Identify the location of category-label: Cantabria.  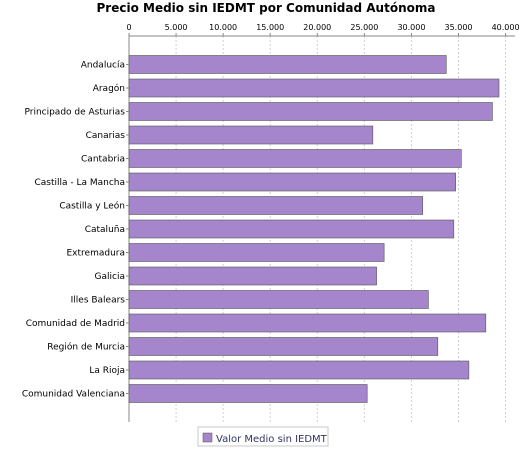
(103, 160).